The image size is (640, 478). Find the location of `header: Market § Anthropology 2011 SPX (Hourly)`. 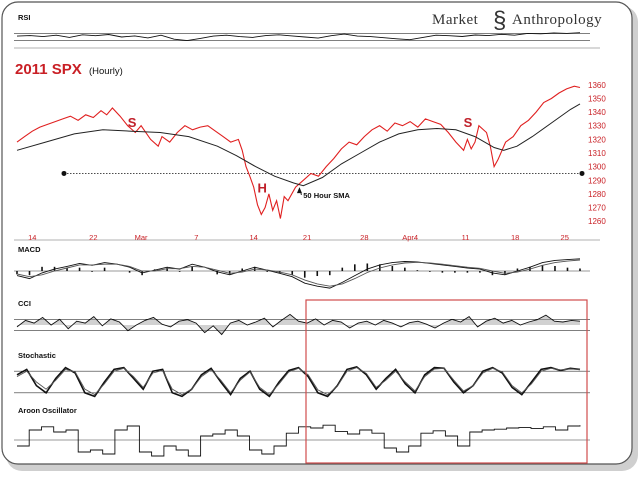

header: Market § Anthropology 2011 SPX (Hourly) is located at coordinates (308, 42).